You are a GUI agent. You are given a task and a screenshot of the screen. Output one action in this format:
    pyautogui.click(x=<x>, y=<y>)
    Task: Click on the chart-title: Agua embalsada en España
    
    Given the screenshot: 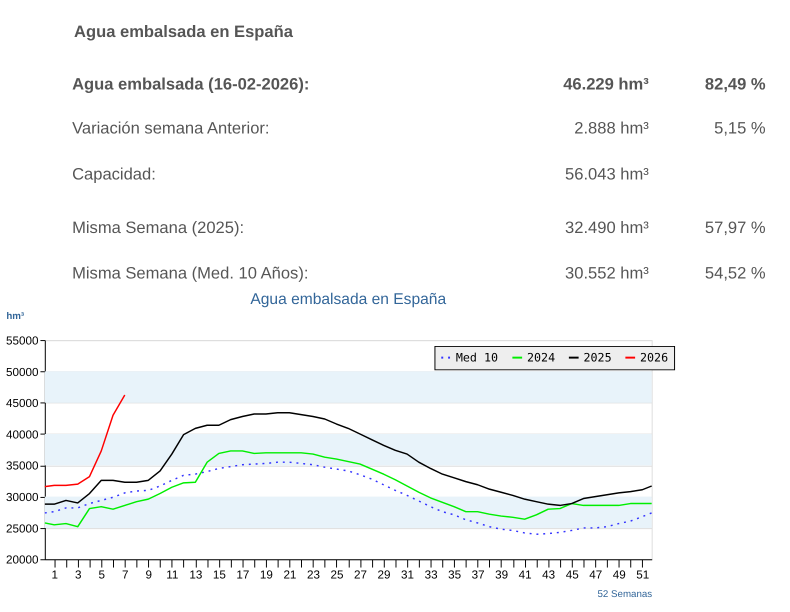 What is the action you would take?
    pyautogui.click(x=348, y=299)
    